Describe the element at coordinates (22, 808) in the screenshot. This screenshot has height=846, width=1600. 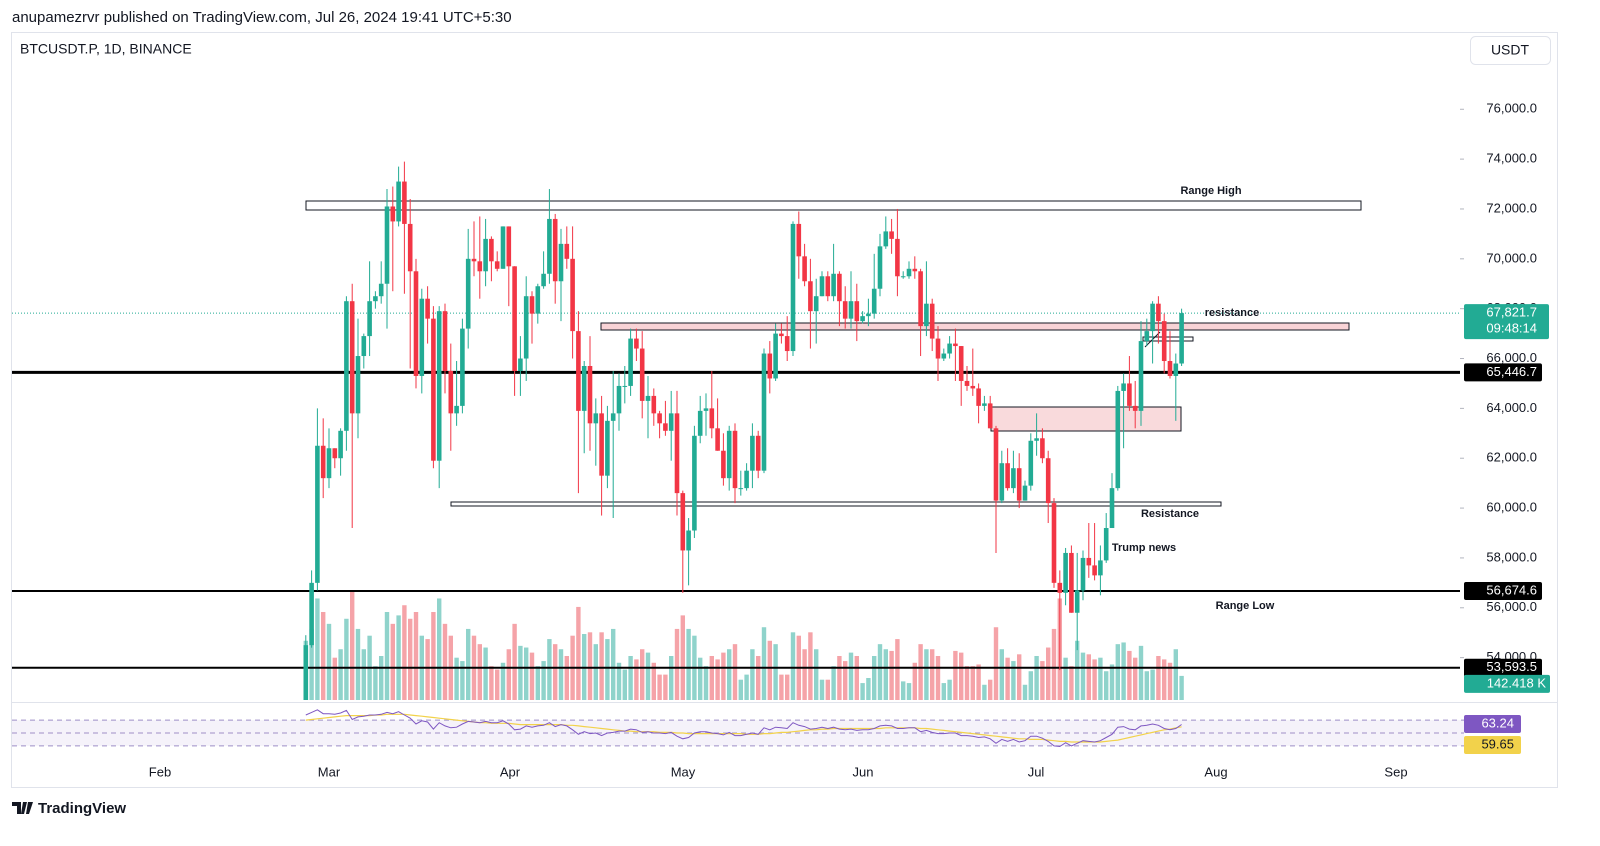
I see `brand-logo` at that location.